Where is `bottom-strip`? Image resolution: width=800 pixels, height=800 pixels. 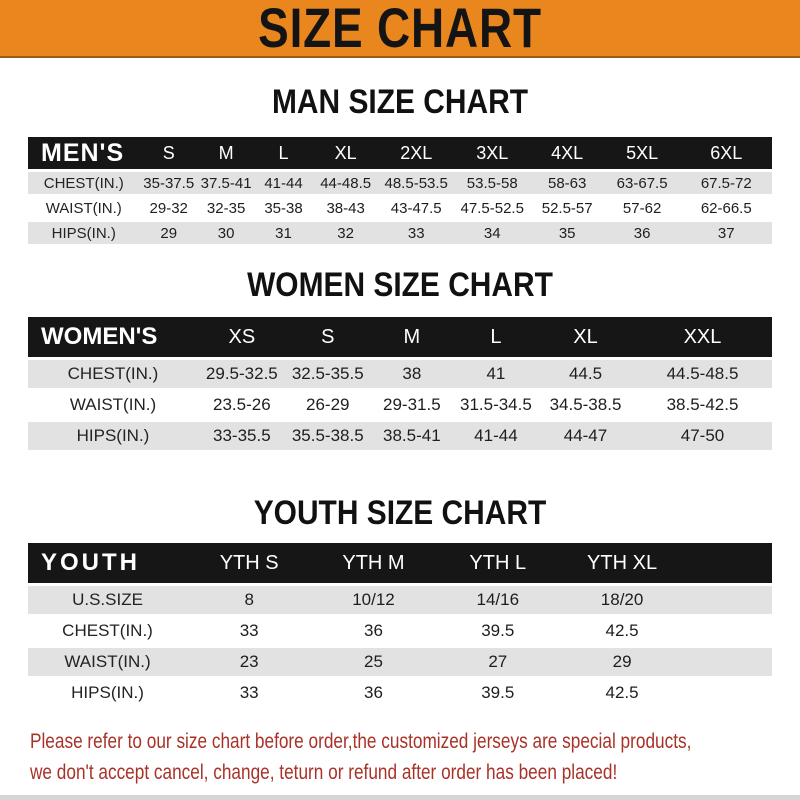
bottom-strip is located at coordinates (400, 797).